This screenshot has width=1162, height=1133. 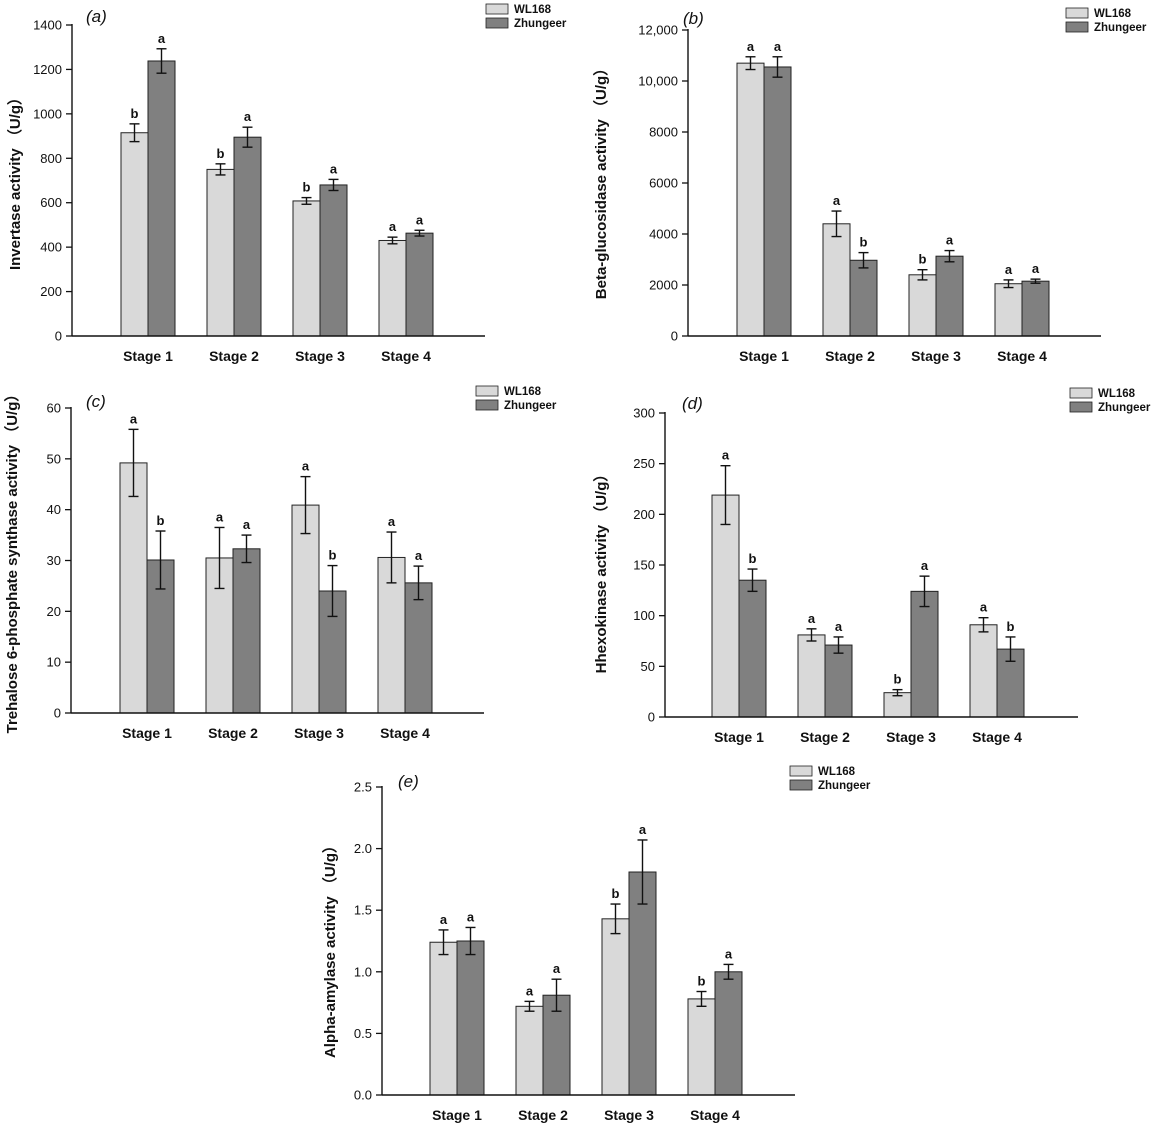 What do you see at coordinates (658, 30) in the screenshot?
I see `y-tick-label: 12,000` at bounding box center [658, 30].